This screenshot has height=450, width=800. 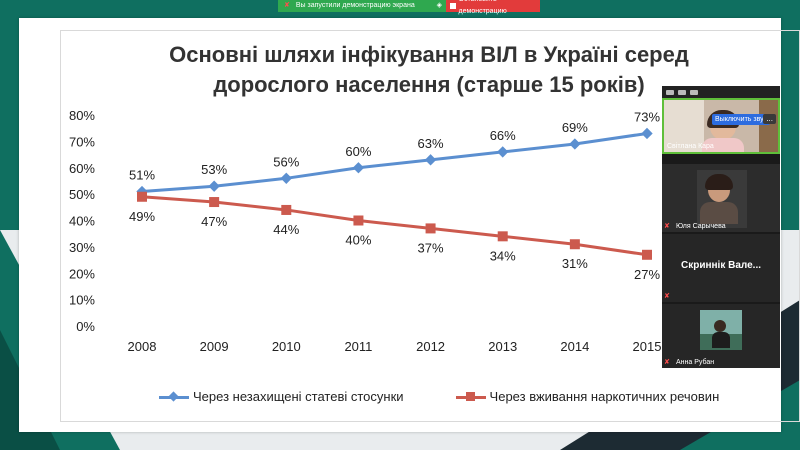 I want to click on x-tick-label: 2008, so click(x=142, y=346).